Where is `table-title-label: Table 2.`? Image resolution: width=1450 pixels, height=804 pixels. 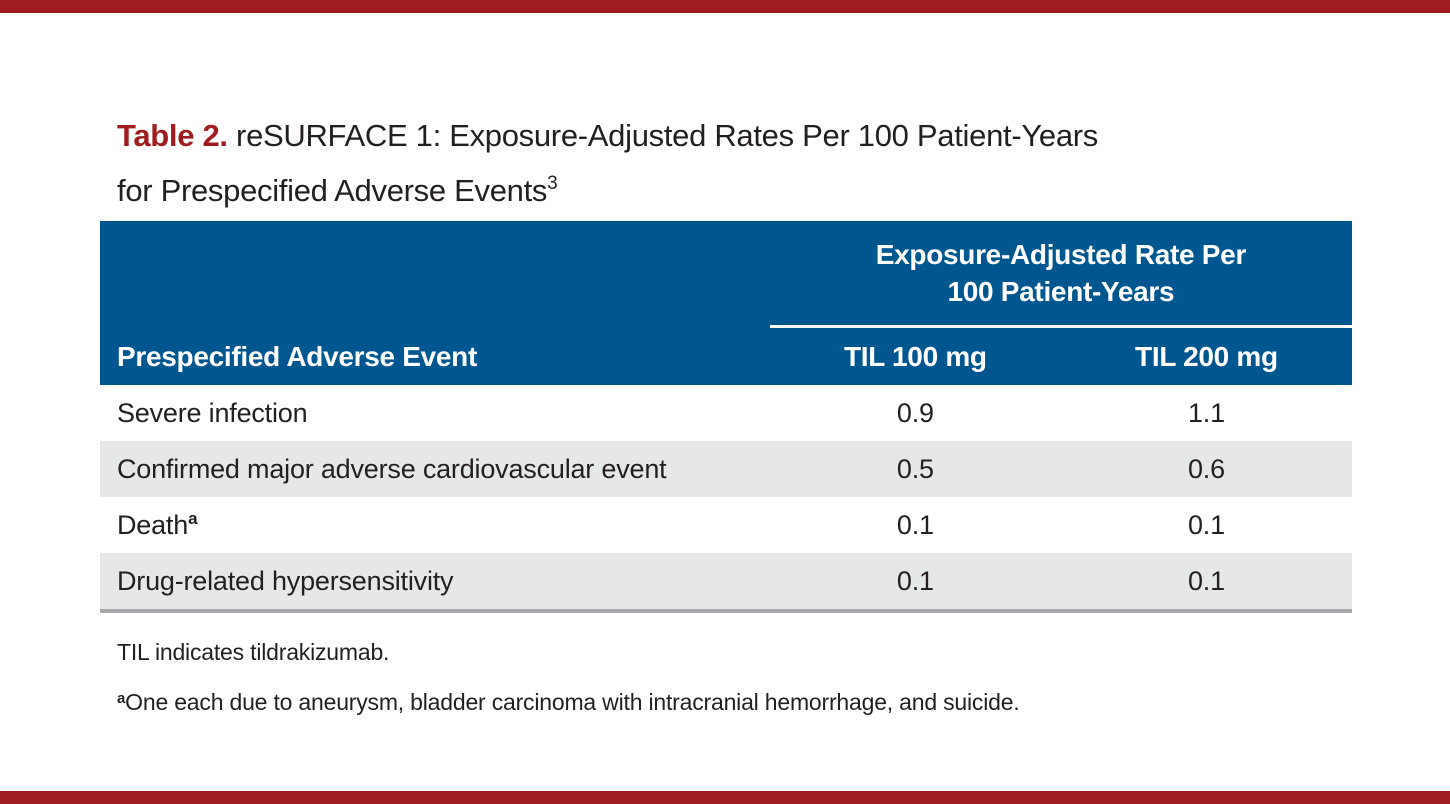
table-title-label: Table 2. is located at coordinates (172, 135).